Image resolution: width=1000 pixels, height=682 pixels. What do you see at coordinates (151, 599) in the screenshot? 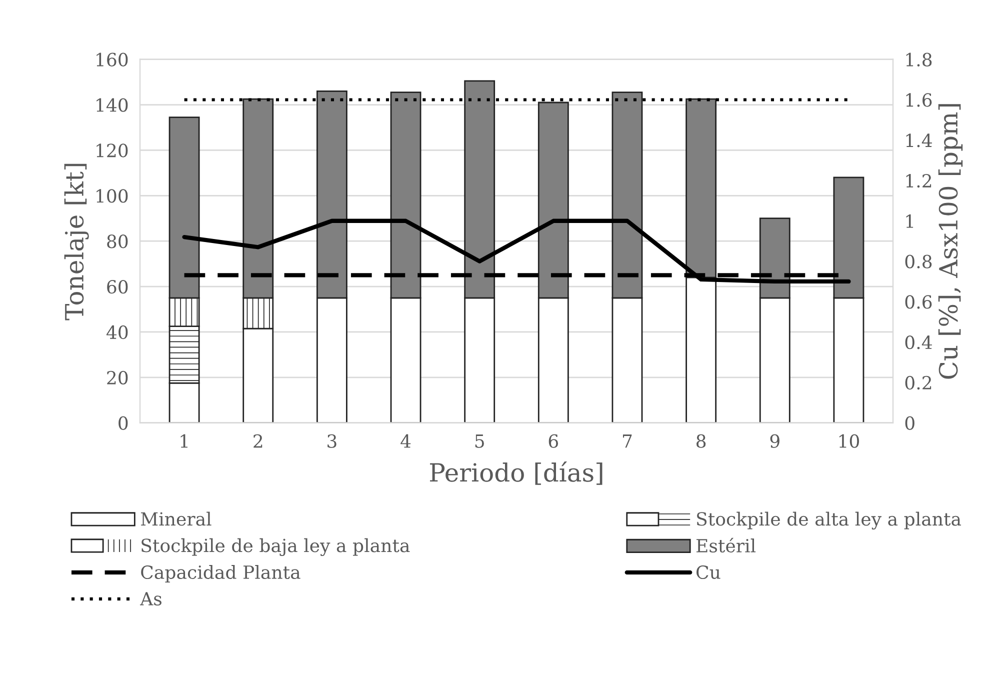
I see `legend-label: As` at bounding box center [151, 599].